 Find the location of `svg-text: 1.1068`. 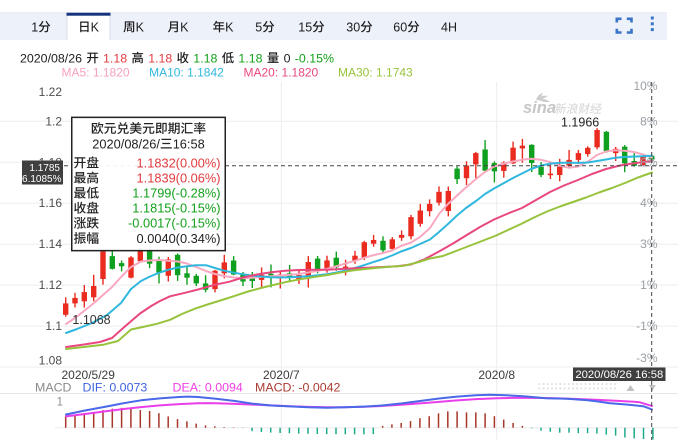

svg-text: 1.1068 is located at coordinates (91, 320).